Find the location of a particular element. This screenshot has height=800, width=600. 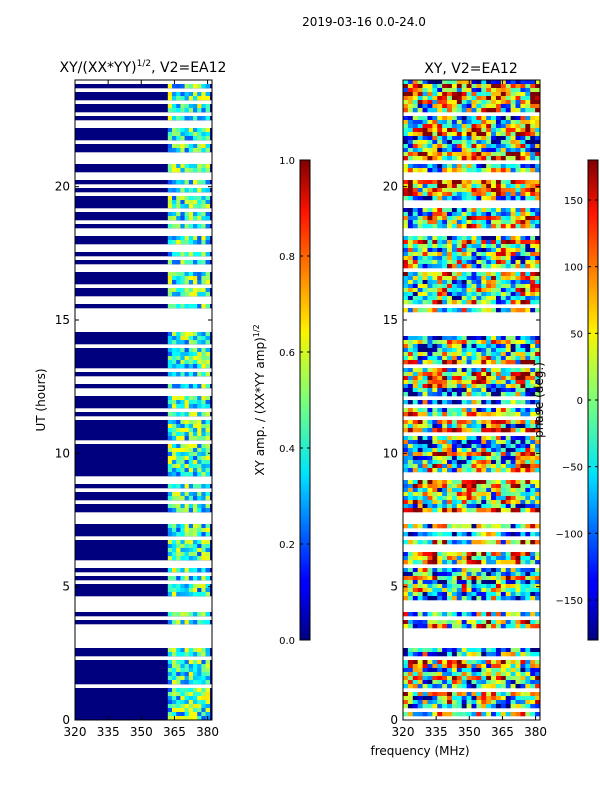

colorbar-tick-label: 0.6 is located at coordinates (287, 353).